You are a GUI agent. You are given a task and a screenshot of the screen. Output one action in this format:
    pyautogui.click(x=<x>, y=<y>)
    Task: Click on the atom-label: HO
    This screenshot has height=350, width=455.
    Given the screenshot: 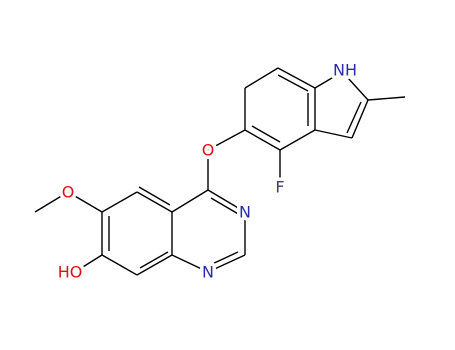 What is the action you would take?
    pyautogui.click(x=70, y=272)
    